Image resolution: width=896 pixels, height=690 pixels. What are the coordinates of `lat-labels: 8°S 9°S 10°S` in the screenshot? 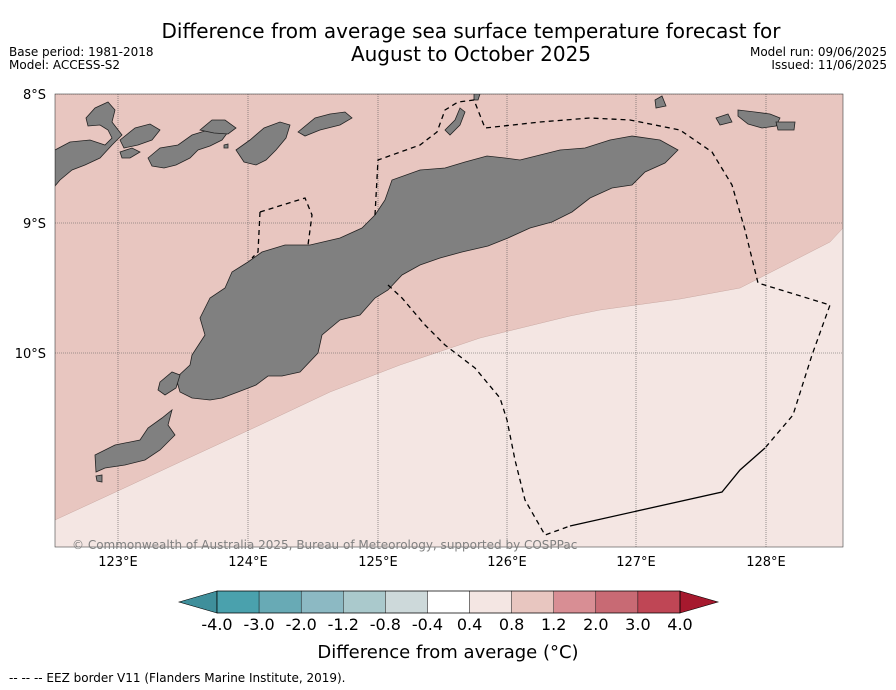 It's located at (30, 225).